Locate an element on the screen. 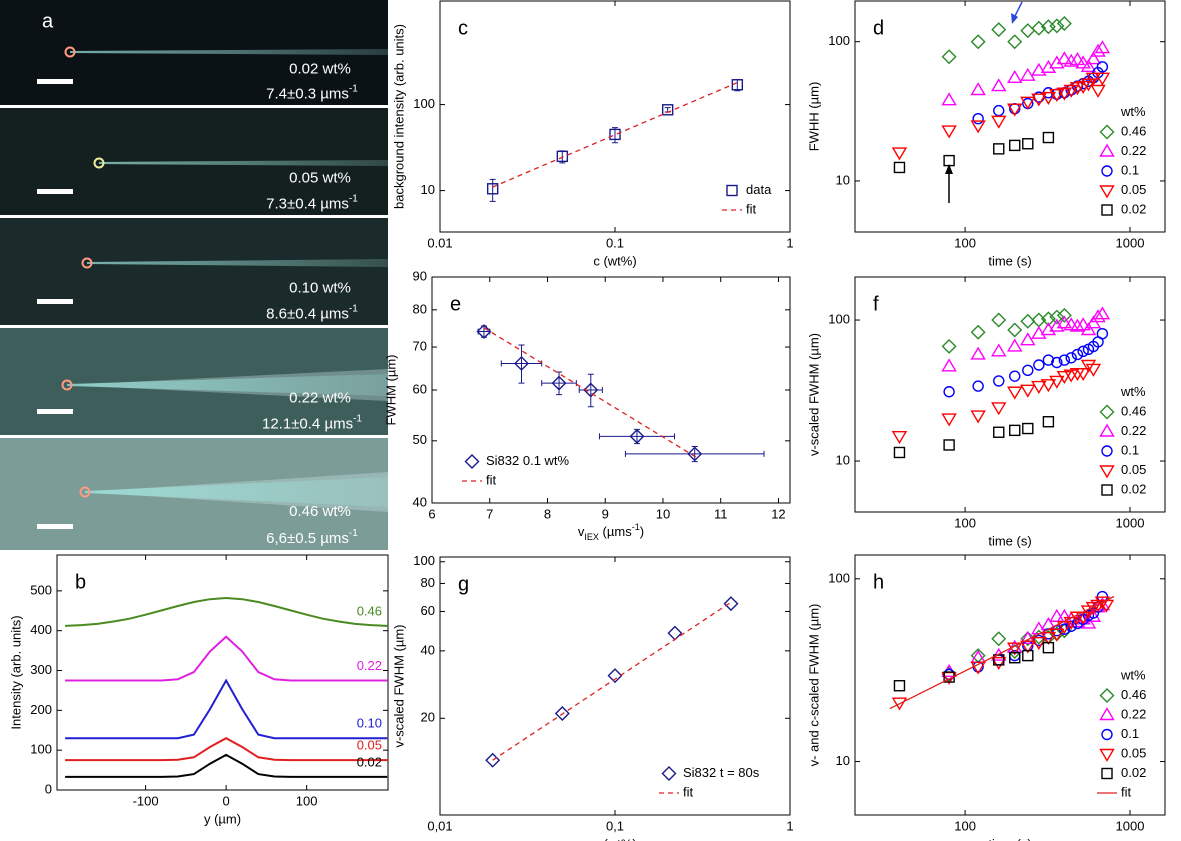 This screenshot has width=1181, height=841. label-end: ) is located at coordinates (642, 531).